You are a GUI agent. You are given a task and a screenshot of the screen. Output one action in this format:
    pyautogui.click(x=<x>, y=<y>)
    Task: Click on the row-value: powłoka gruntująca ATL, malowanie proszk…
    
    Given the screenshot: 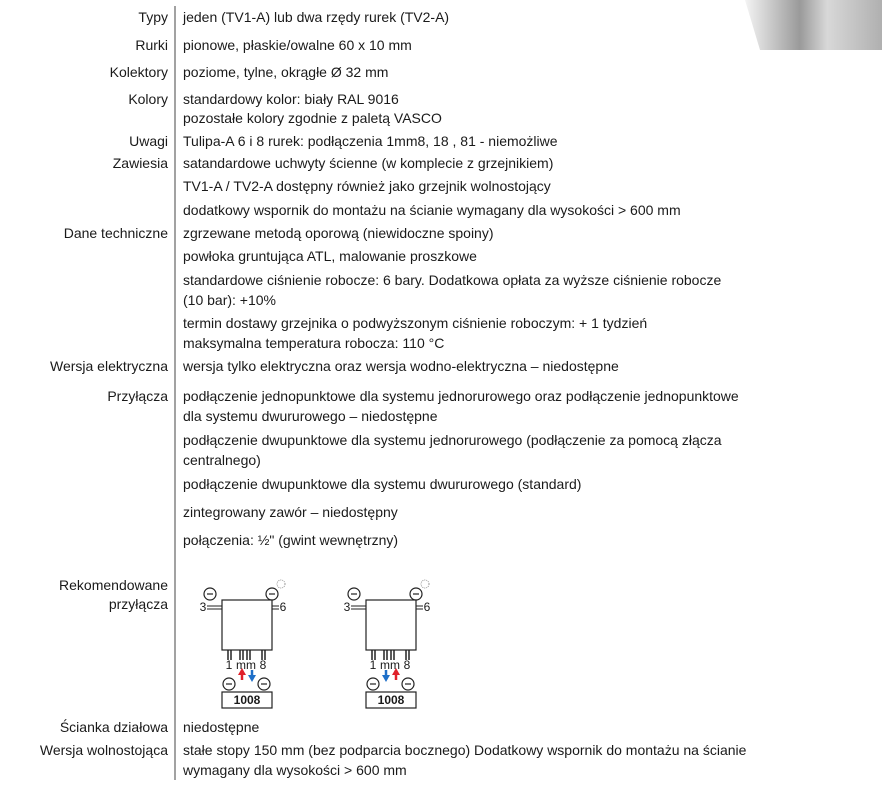 What is the action you would take?
    pyautogui.click(x=330, y=256)
    